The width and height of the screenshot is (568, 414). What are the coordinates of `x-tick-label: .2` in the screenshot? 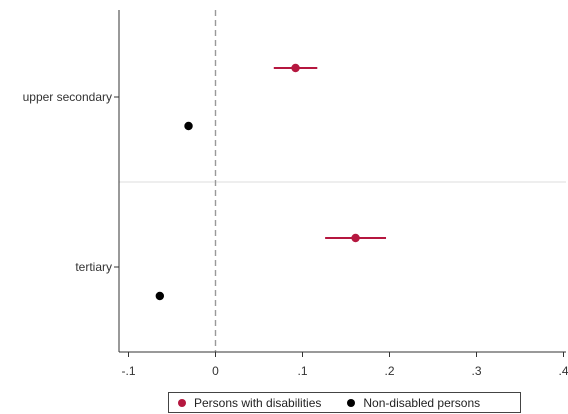 It's located at (389, 371).